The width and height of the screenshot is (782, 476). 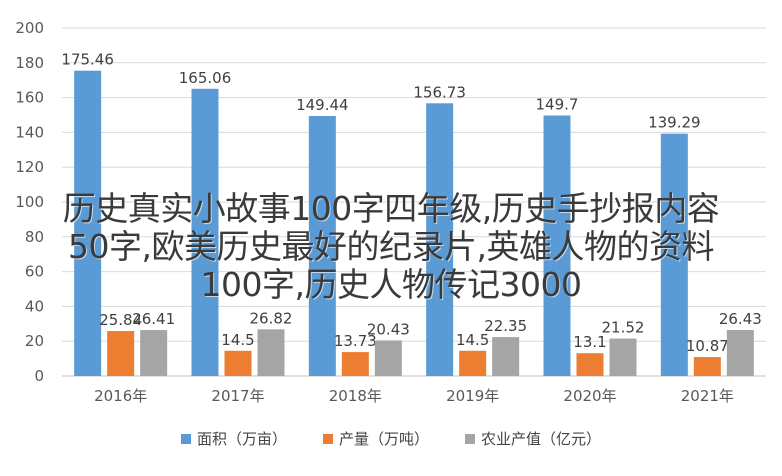 I want to click on y-tick-label: 0, so click(x=39, y=376).